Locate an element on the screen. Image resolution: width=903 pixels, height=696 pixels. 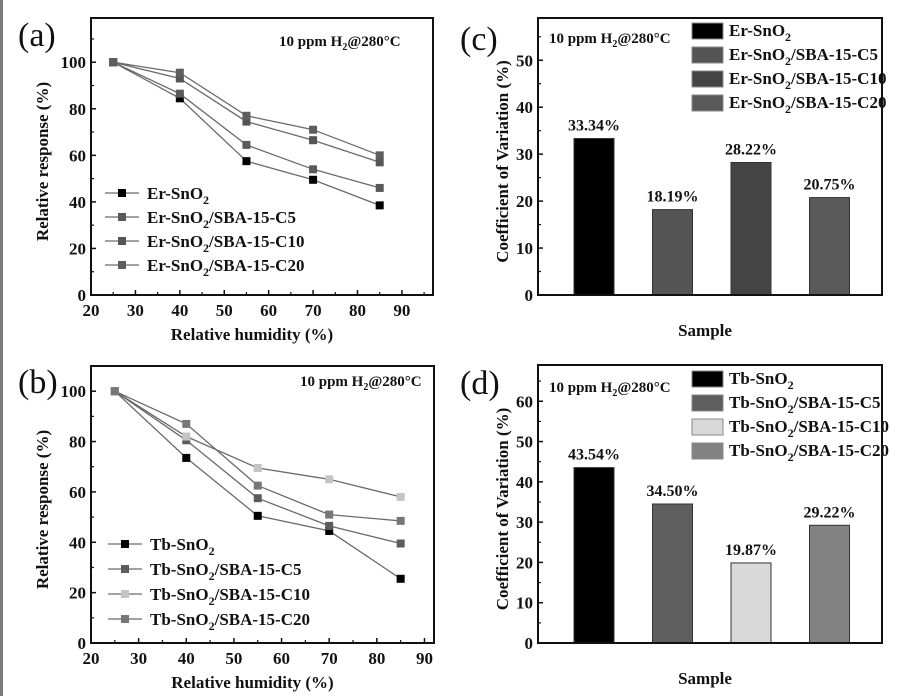
legend-label: Tb-SnO2 is located at coordinates (761, 380).